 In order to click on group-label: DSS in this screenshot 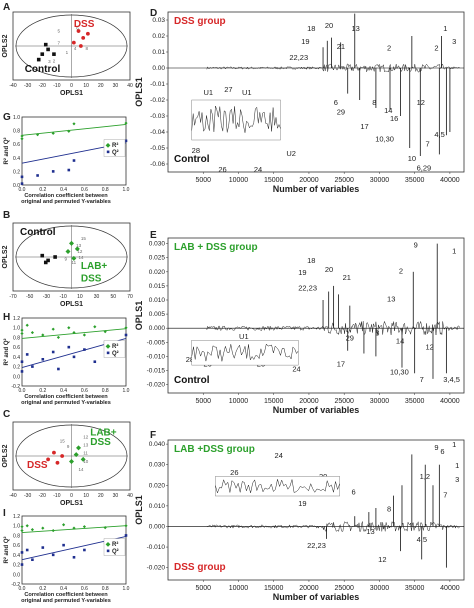, I will do `click(84, 24)`.